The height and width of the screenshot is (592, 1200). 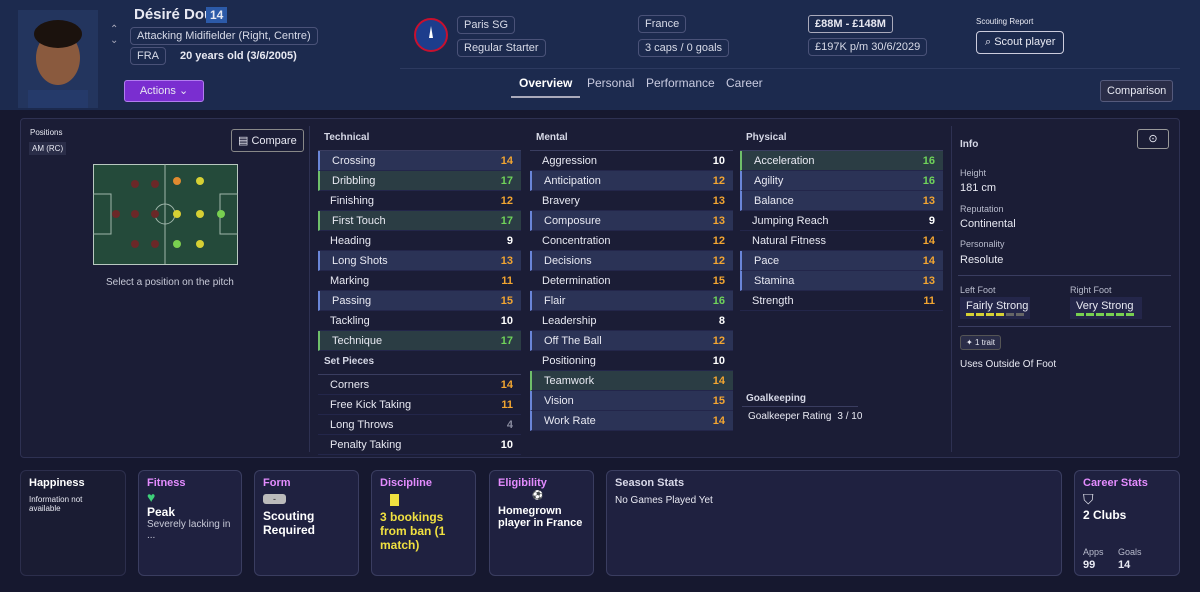 I want to click on attribute-row: Vision 15, so click(x=631, y=401).